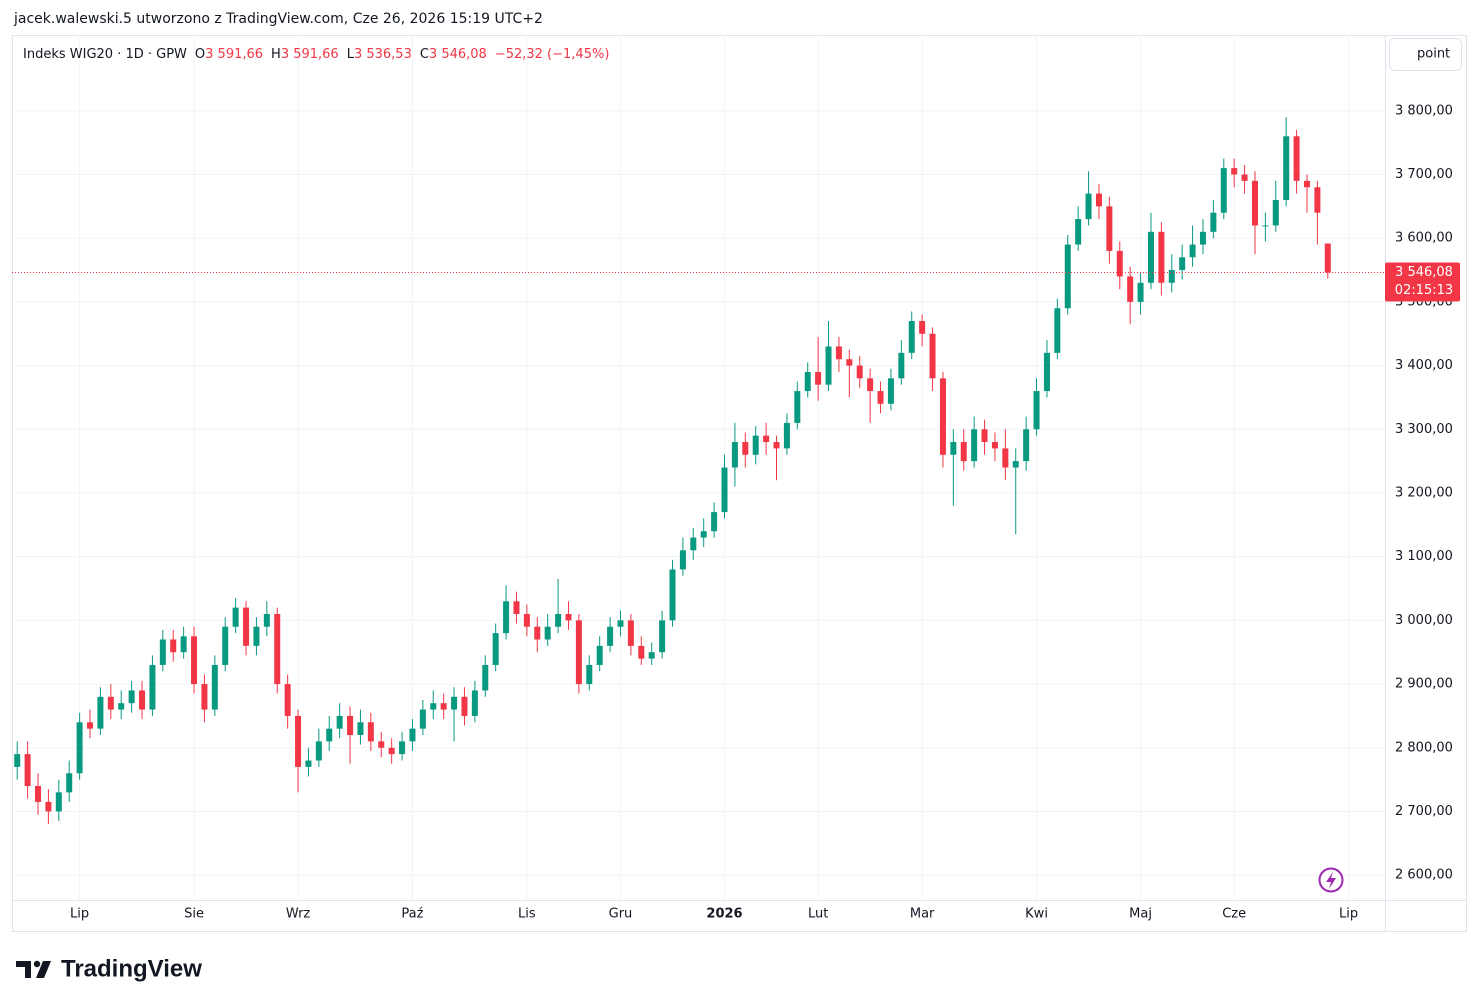 The width and height of the screenshot is (1479, 1007). Describe the element at coordinates (1424, 272) in the screenshot. I see `last-price-label: 3 546,08` at that location.